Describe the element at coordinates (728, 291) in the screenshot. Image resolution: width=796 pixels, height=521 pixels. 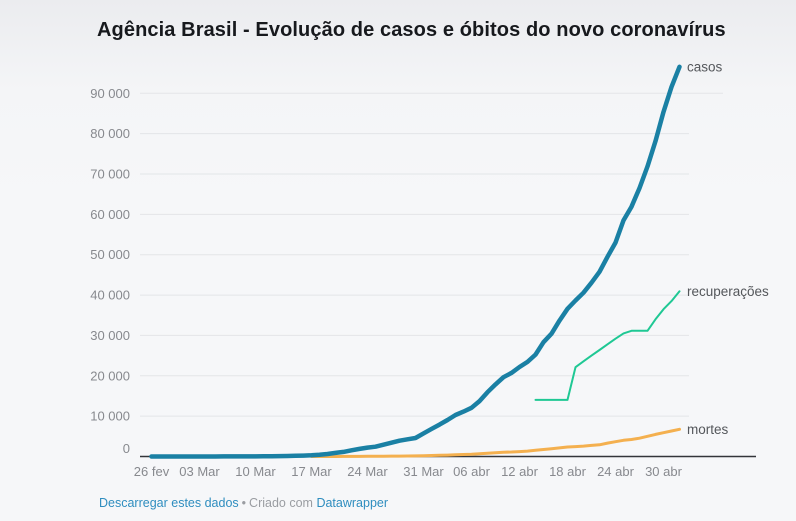
I see `series-label-recuperacoes: recuperações` at that location.